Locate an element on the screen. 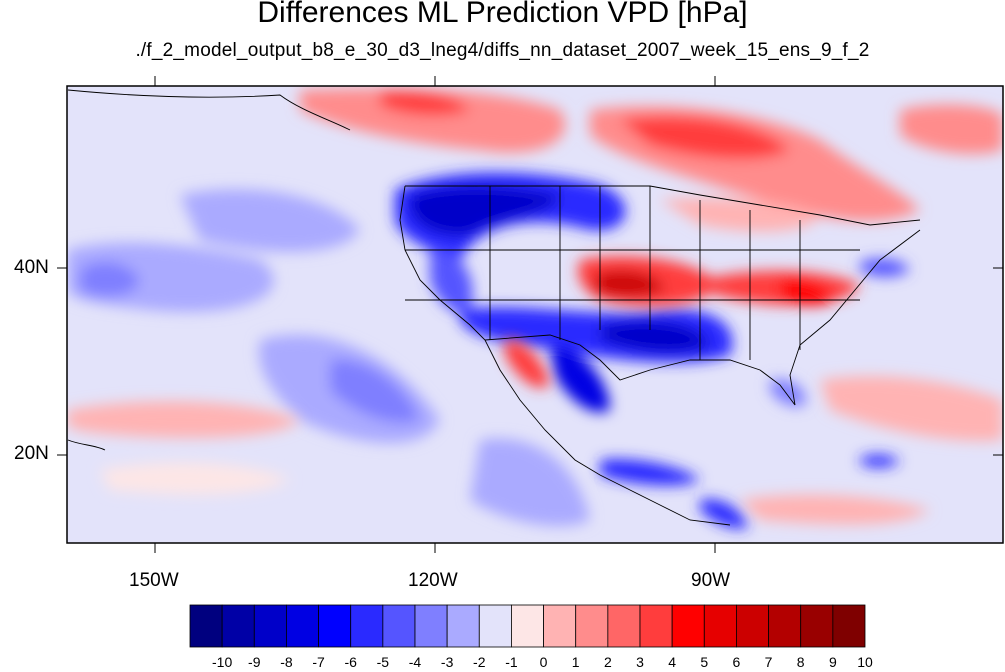  colorbar-label: -9 is located at coordinates (254, 662).